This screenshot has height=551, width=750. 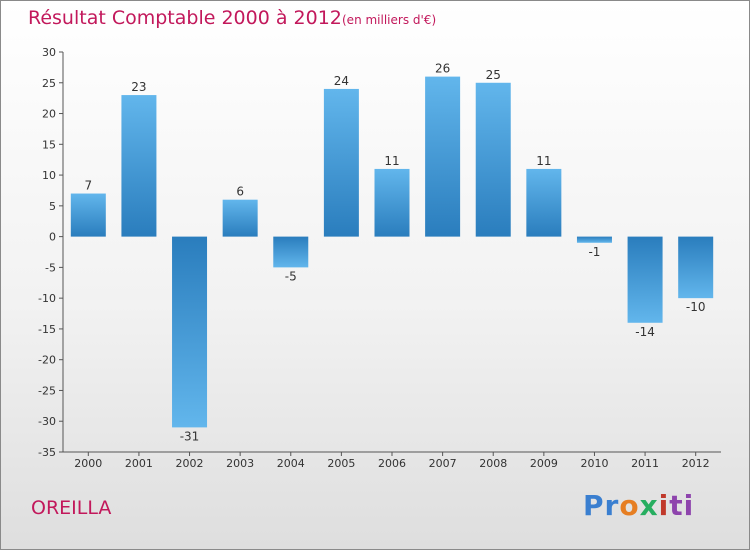 I want to click on bar-2012, so click(x=696, y=267).